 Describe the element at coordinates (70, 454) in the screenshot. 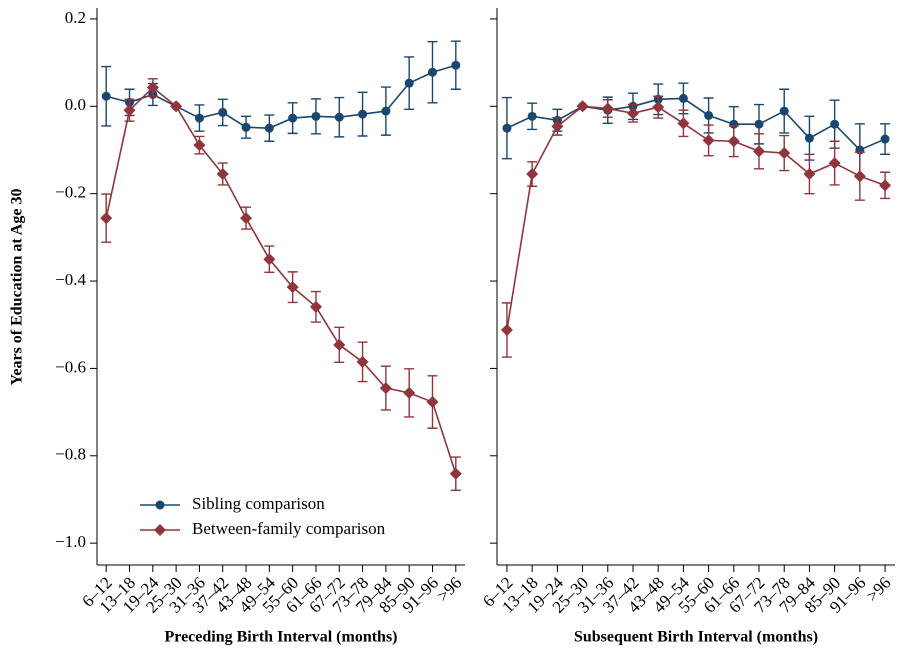

I see `y-tick-label: −0.8` at that location.